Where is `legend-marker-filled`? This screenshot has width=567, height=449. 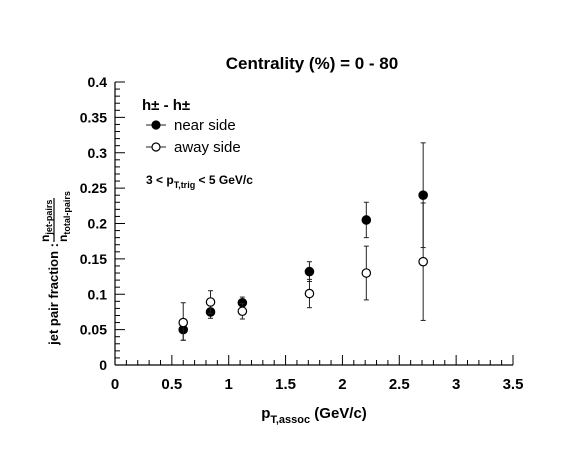
legend-marker-filled is located at coordinates (156, 125).